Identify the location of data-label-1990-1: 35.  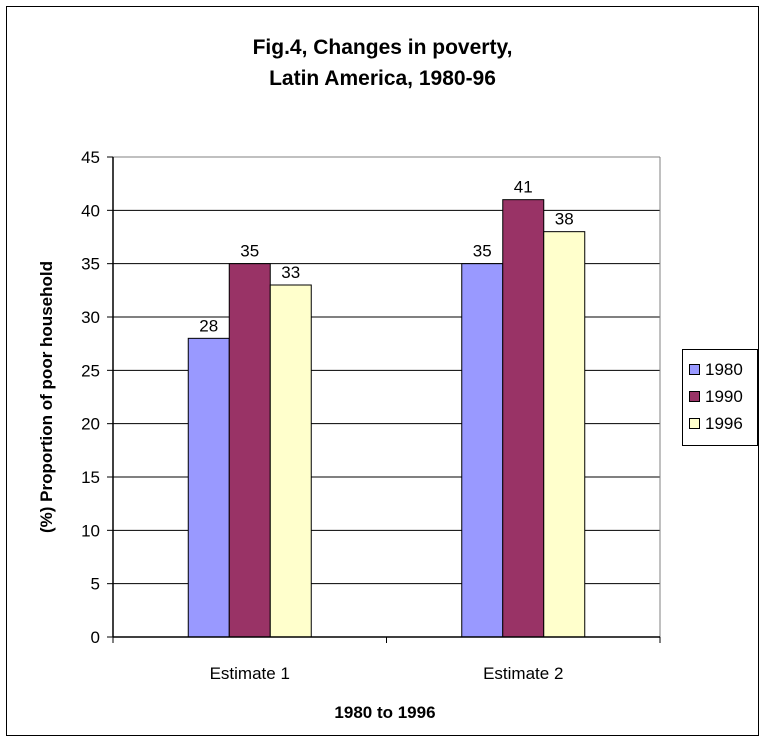
(249, 251).